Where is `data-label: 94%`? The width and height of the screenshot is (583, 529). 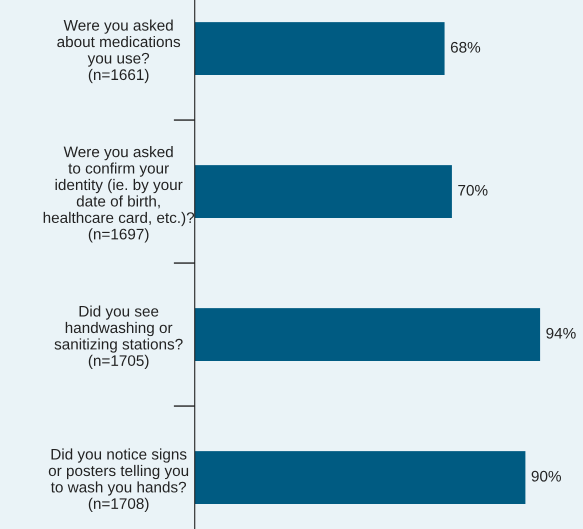
data-label: 94% is located at coordinates (561, 333).